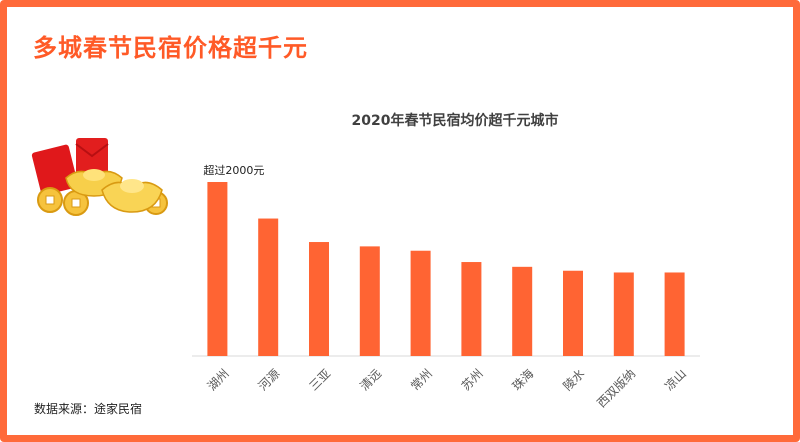 This screenshot has height=442, width=800. Describe the element at coordinates (472, 379) in the screenshot. I see `x-tick-label: 苏州` at that location.